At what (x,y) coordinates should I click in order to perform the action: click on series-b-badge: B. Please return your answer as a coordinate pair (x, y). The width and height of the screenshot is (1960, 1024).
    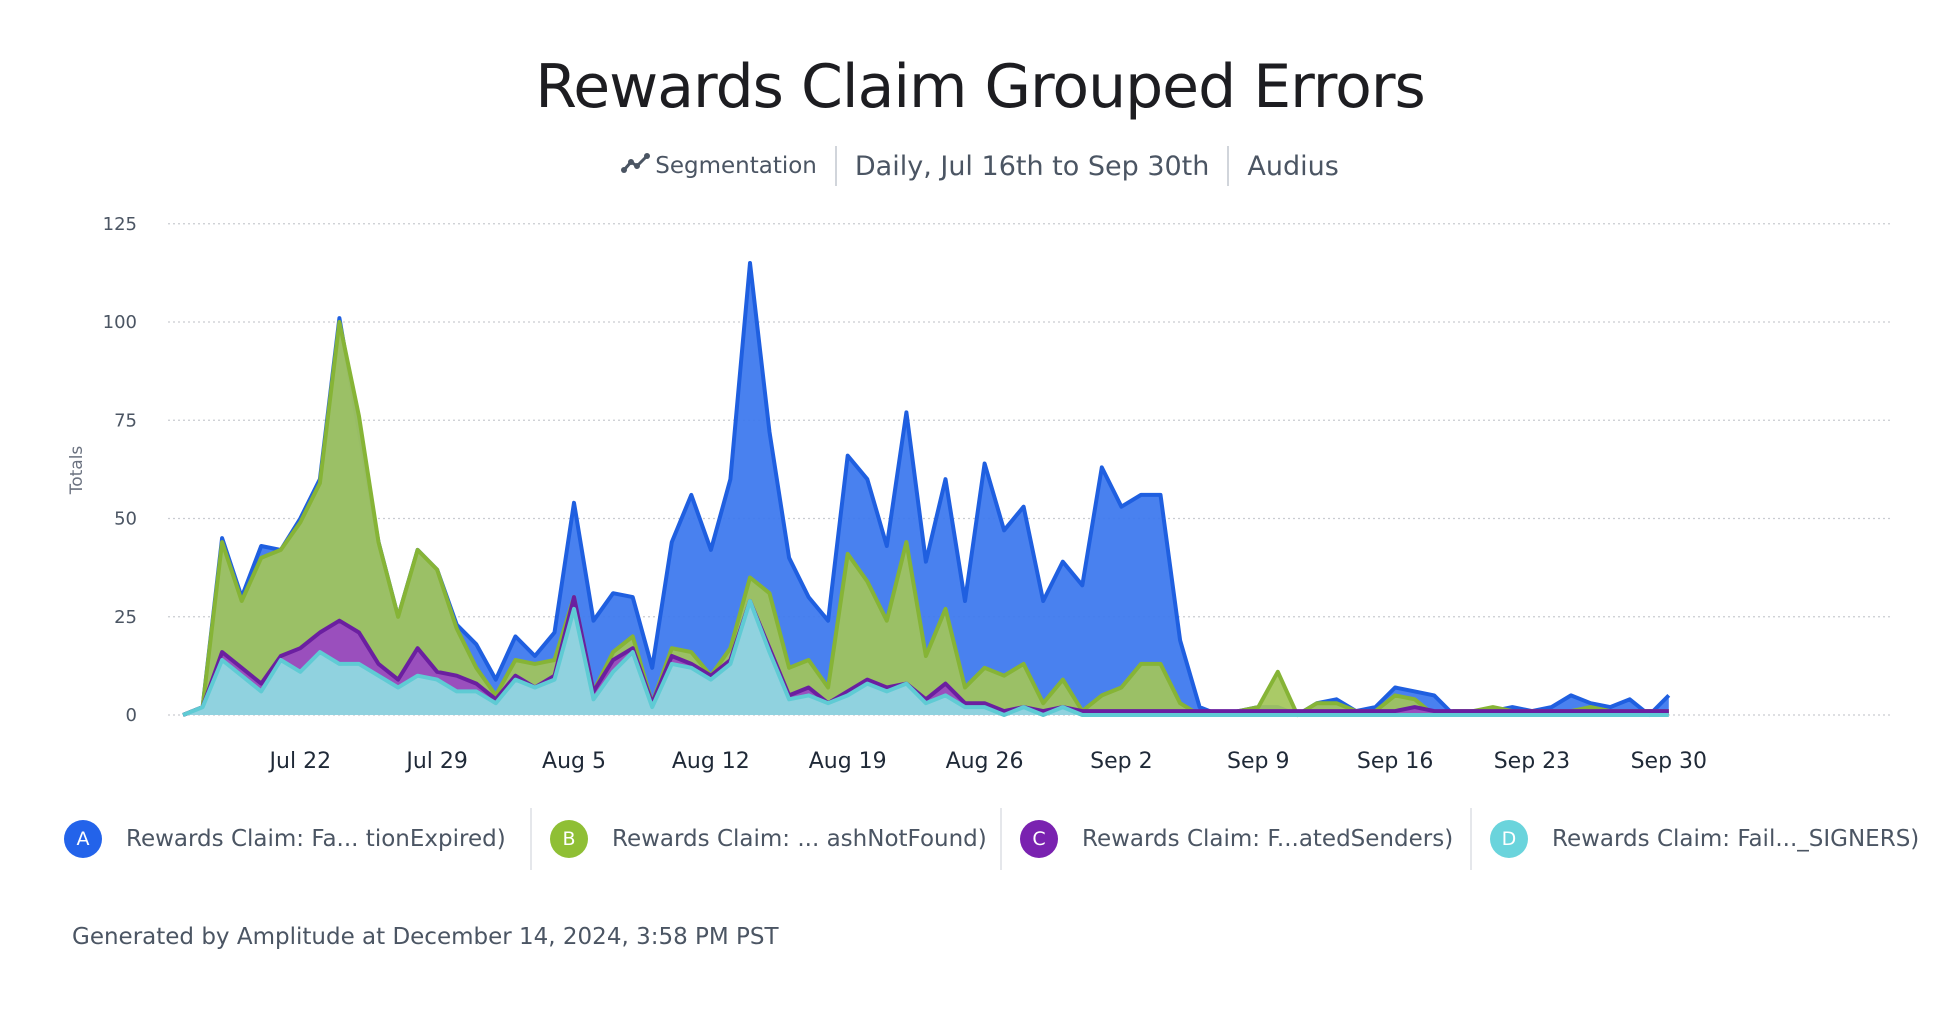
    Looking at the image, I should click on (569, 839).